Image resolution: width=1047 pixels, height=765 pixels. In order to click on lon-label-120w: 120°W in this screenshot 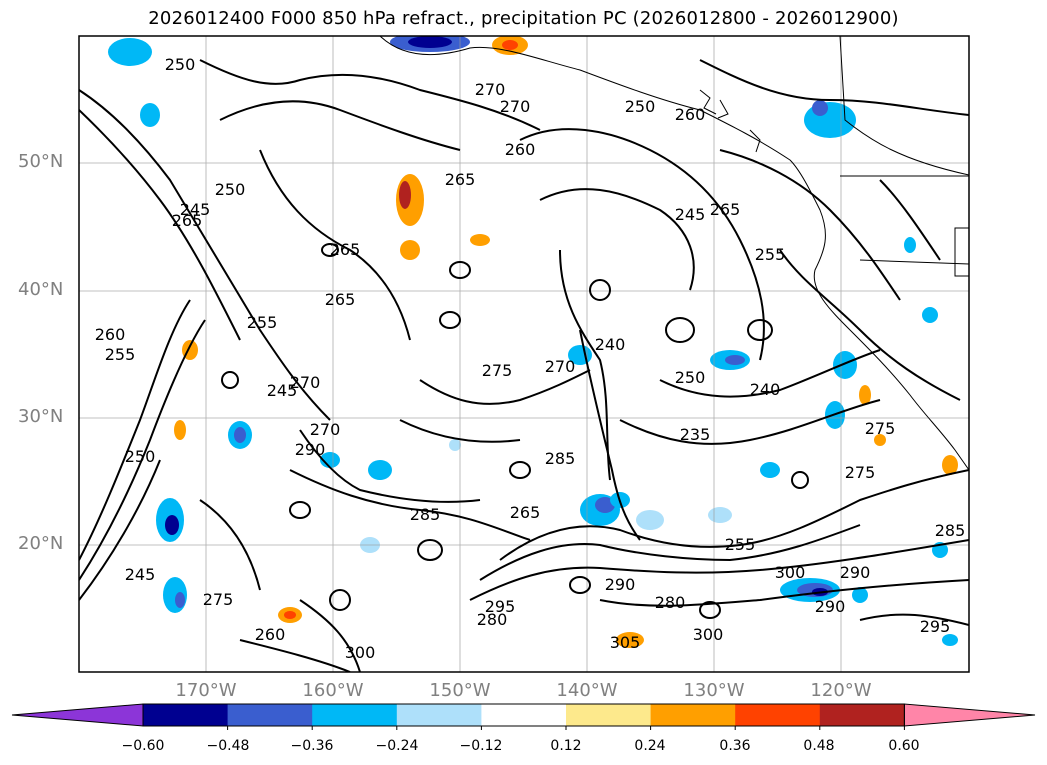, I will do `click(841, 690)`.